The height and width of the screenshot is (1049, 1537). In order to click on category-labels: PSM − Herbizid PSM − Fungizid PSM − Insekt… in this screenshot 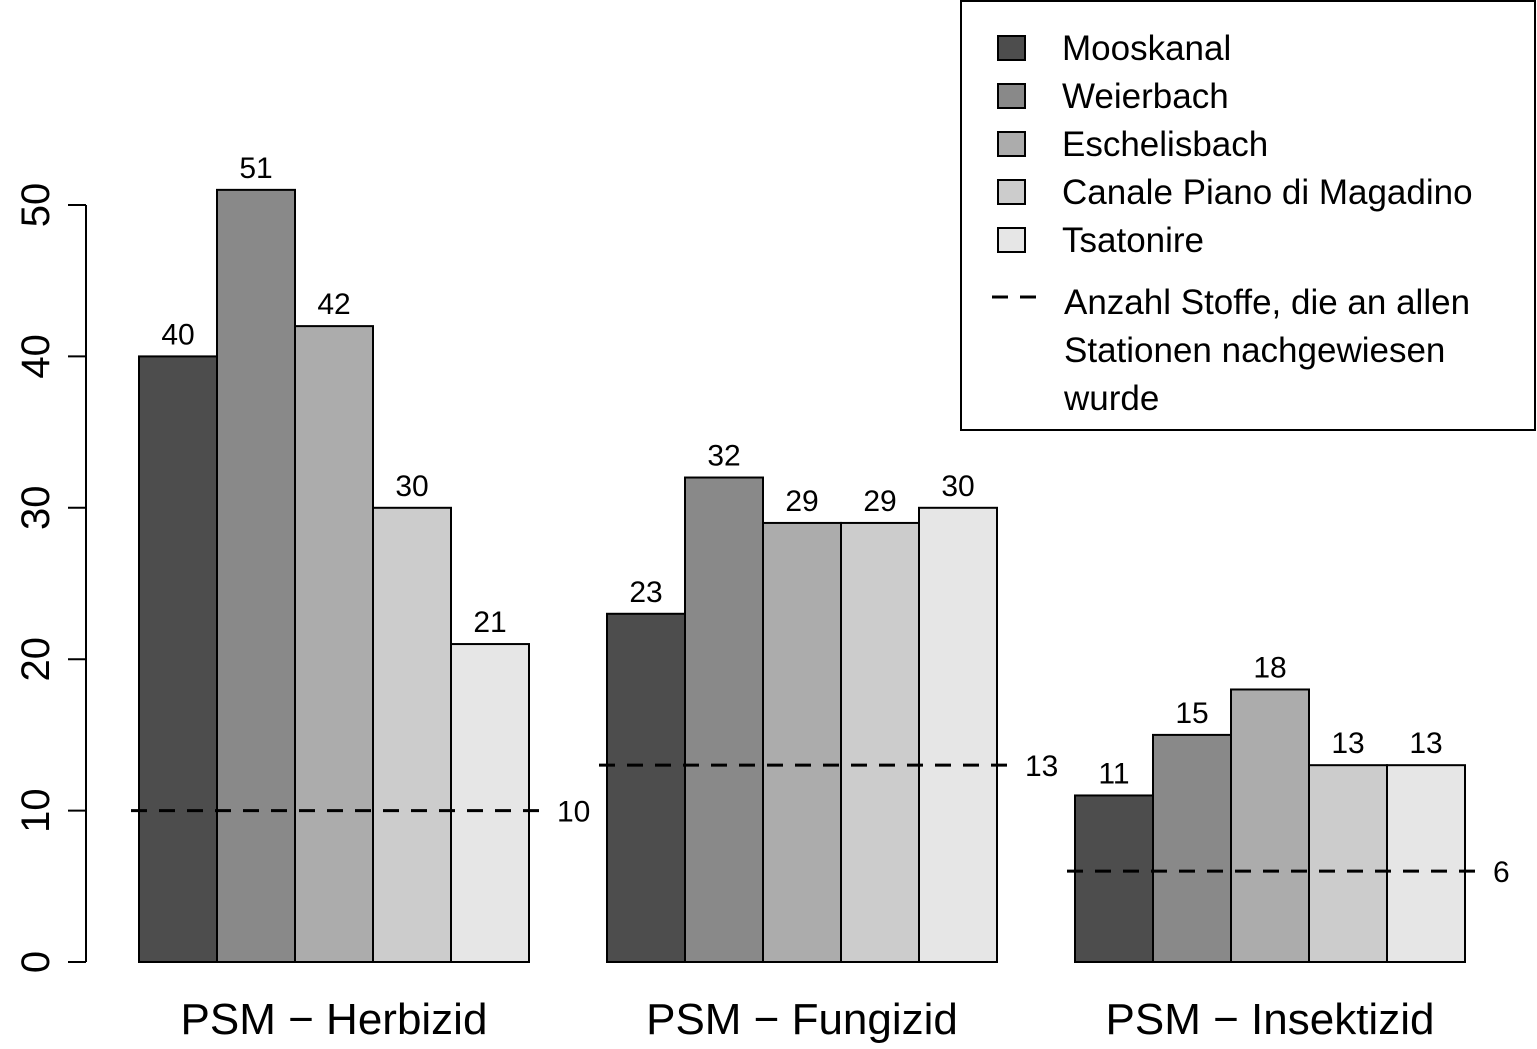, I will do `click(808, 1019)`.